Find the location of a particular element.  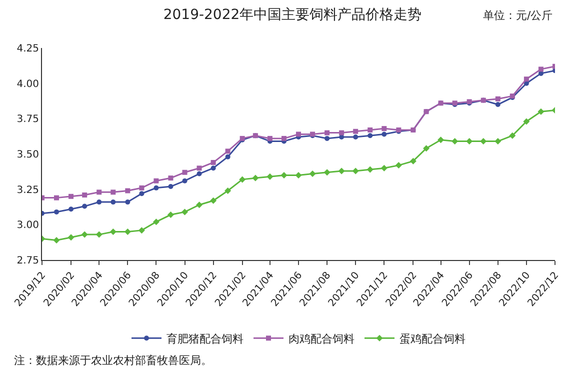

text: 注：数据来源于农业农村部畜牧兽医局。 is located at coordinates (113, 360).